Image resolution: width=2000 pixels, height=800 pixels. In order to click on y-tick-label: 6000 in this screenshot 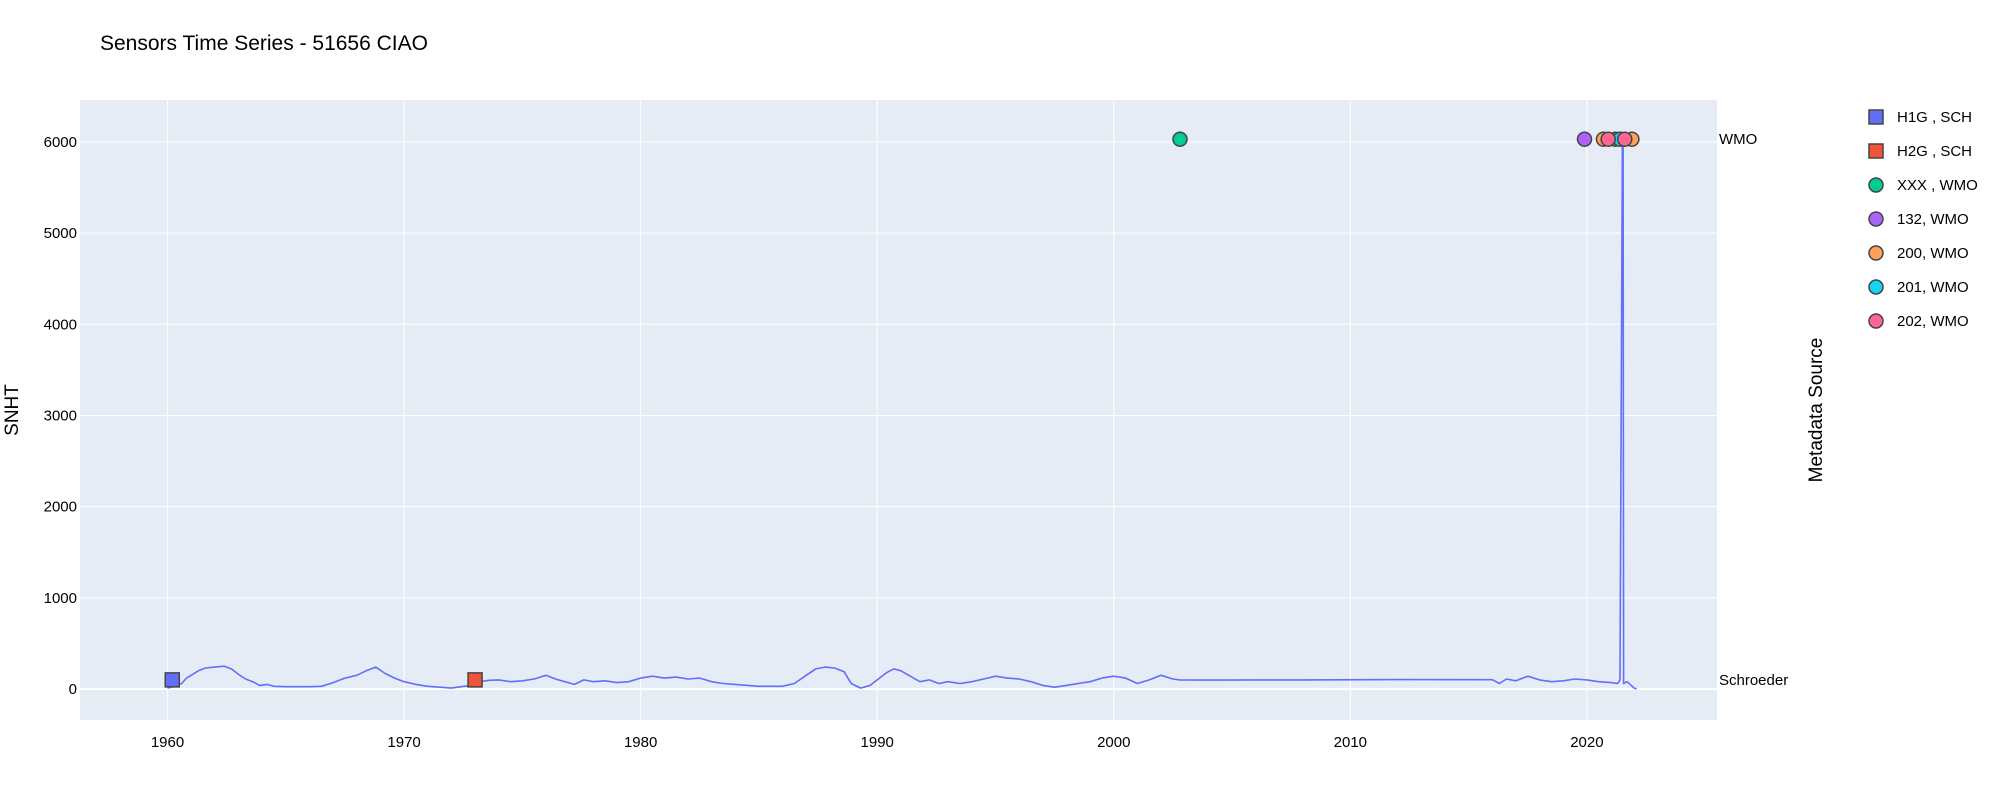, I will do `click(60, 142)`.